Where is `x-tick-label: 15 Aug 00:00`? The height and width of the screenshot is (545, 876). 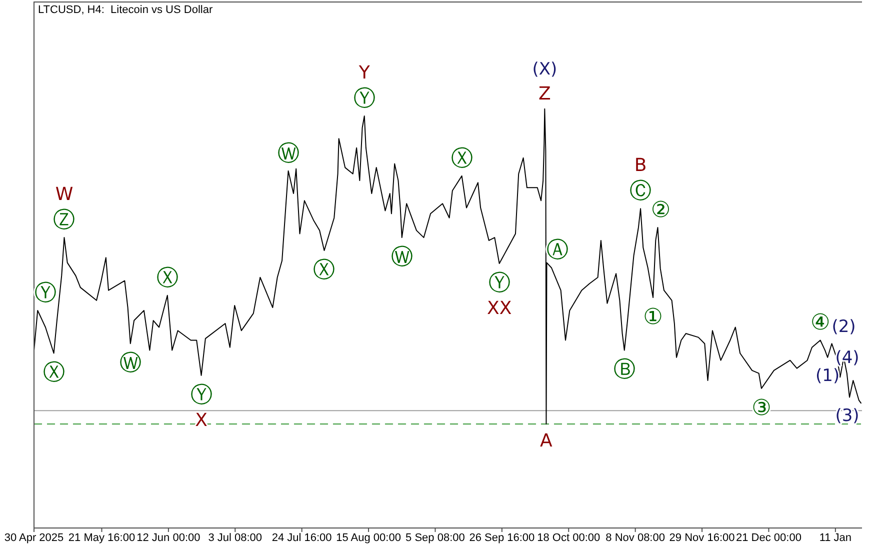
x-tick-label: 15 Aug 00:00 is located at coordinates (368, 538).